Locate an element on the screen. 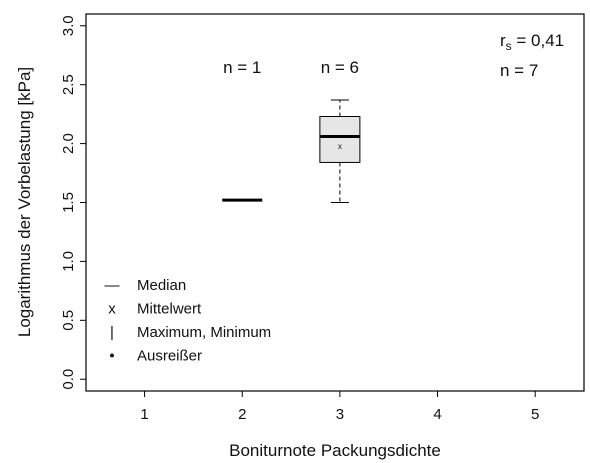 This screenshot has height=463, width=590. spearman-r-subscript: s is located at coordinates (509, 46).